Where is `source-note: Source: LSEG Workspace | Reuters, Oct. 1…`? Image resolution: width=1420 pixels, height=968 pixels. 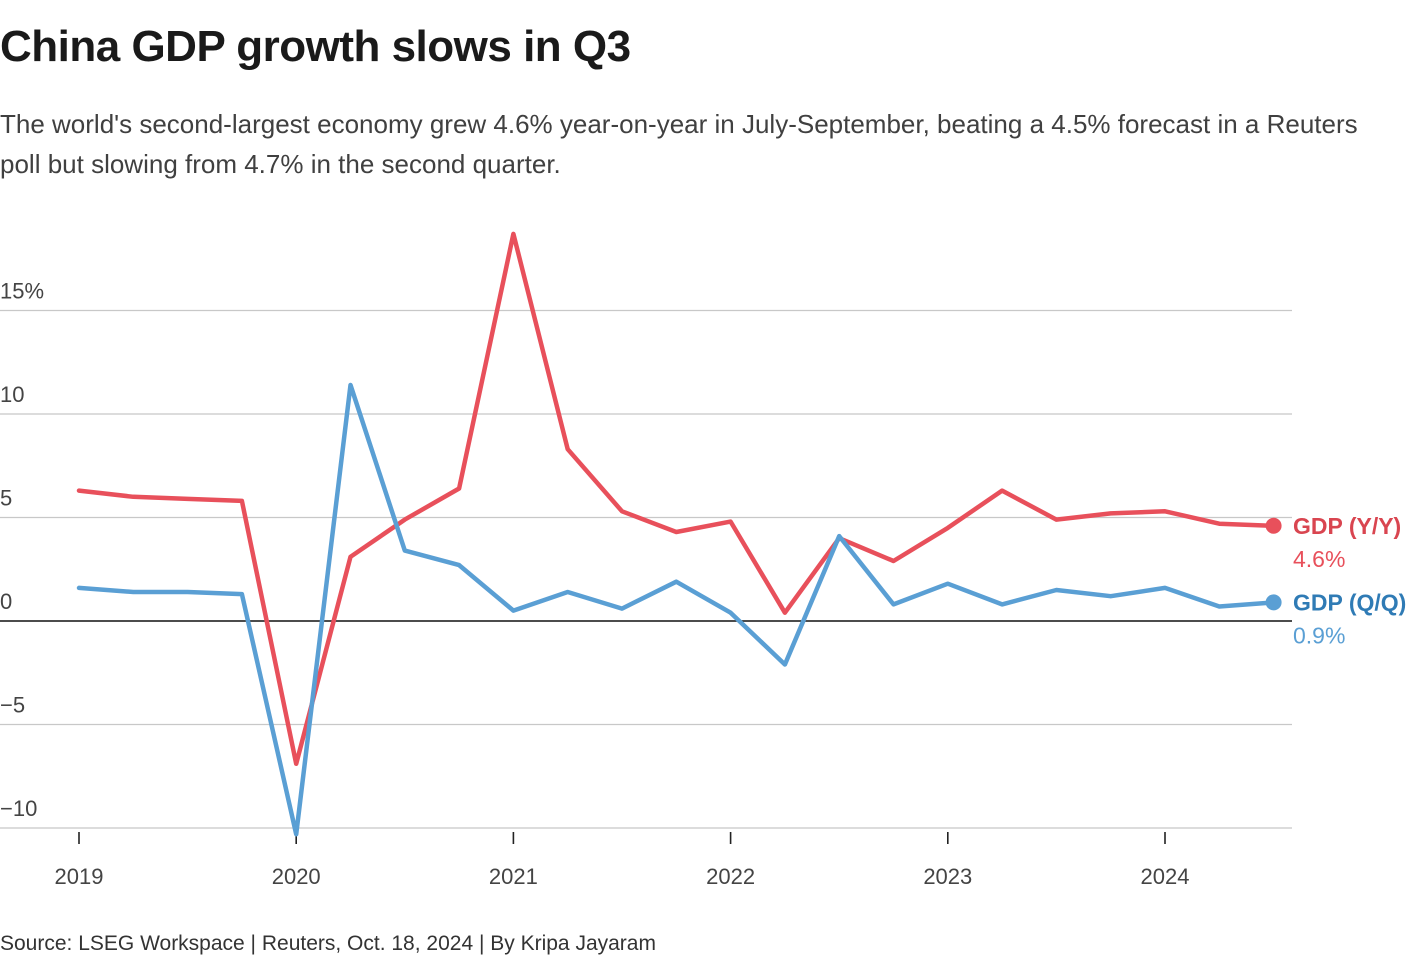
source-note: Source: LSEG Workspace | Reuters, Oct. 1… is located at coordinates (328, 943).